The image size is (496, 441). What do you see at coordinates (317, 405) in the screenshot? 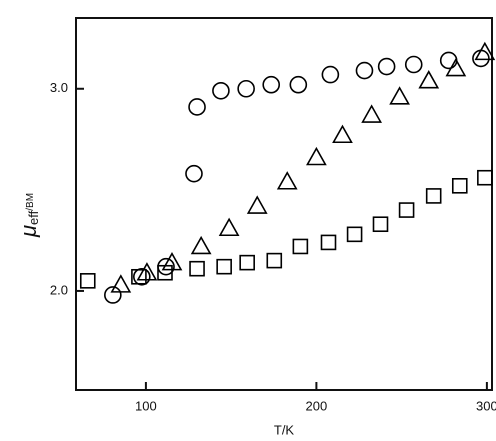
I see `x-tick-label: 200` at bounding box center [317, 405].